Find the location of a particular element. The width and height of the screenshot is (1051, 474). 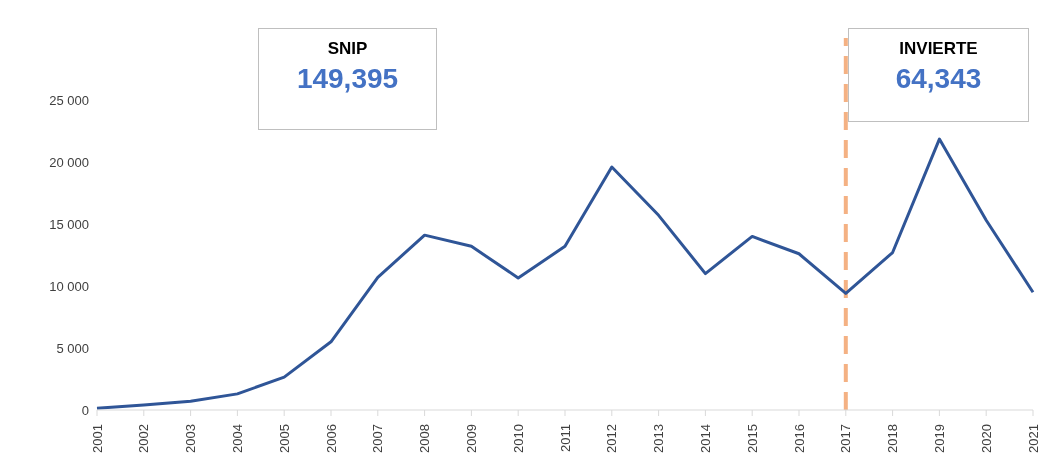

text-box: INVIERTE 64,343 is located at coordinates (938, 75).